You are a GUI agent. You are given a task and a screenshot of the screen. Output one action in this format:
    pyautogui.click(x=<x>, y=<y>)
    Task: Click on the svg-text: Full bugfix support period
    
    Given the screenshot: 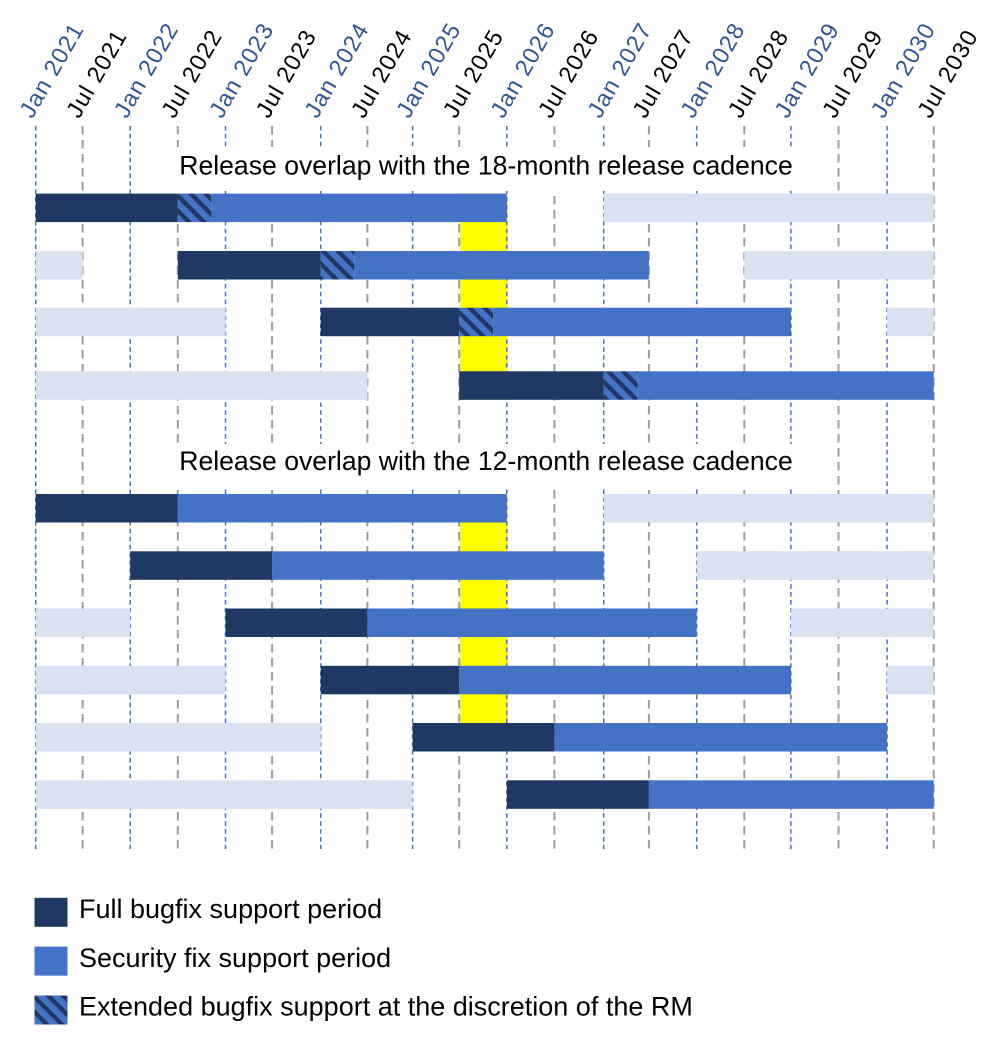 What is the action you would take?
    pyautogui.click(x=230, y=909)
    